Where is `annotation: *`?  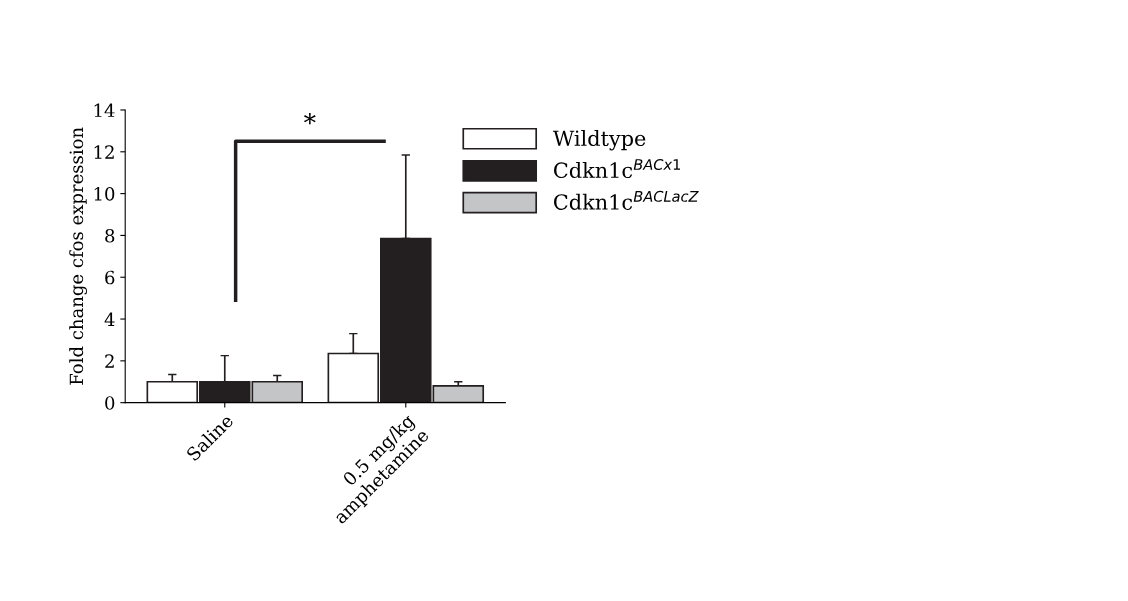 annotation: * is located at coordinates (310, 118).